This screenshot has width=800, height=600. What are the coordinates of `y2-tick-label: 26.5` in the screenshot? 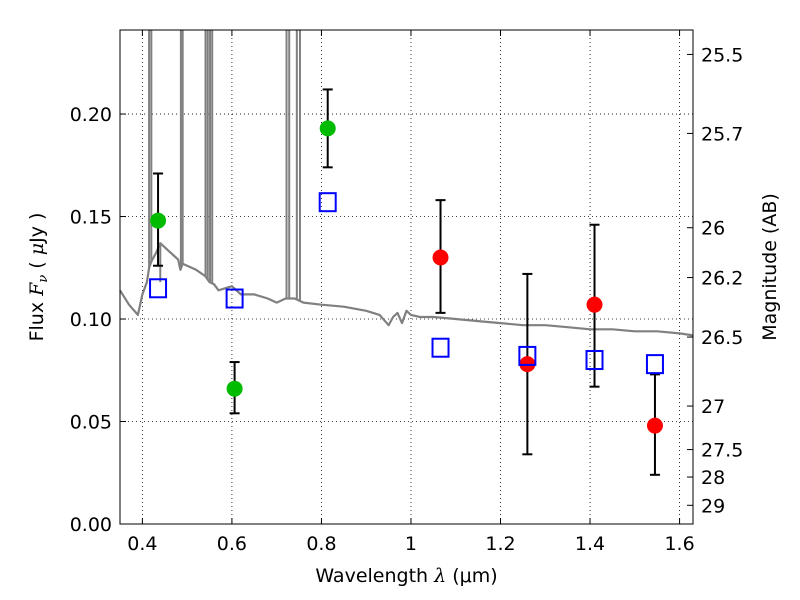 It's located at (722, 338).